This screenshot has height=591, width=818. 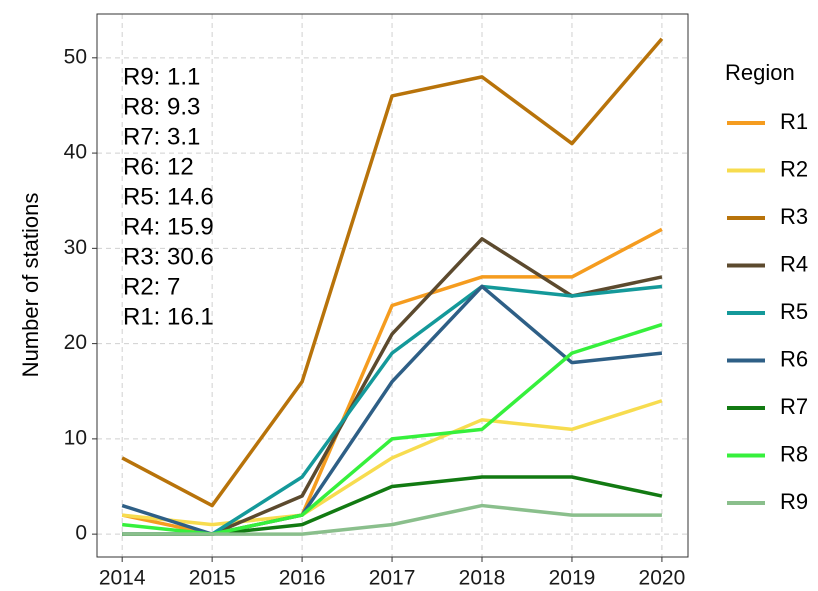 What do you see at coordinates (212, 578) in the screenshot?
I see `x-tick-label: 2015` at bounding box center [212, 578].